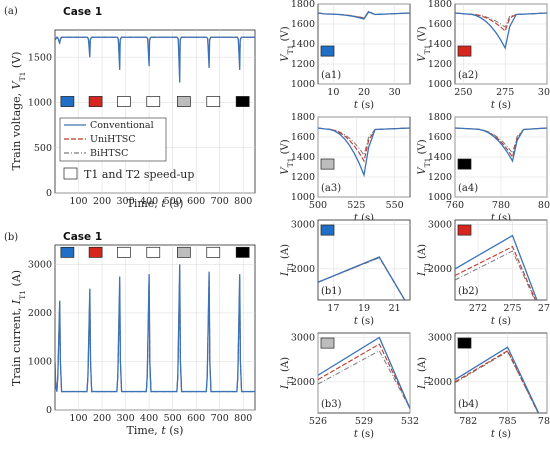 This screenshot has height=452, width=550. What do you see at coordinates (149, 201) in the screenshot?
I see `x-tick-label: 400` at bounding box center [149, 201].